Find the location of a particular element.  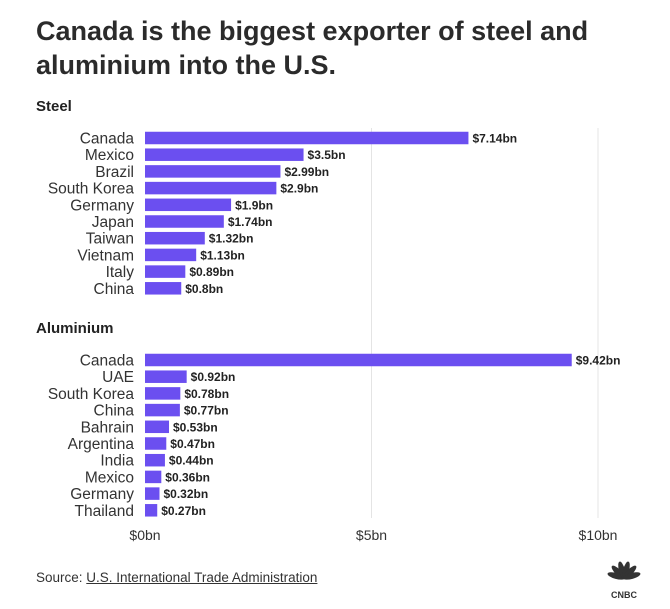

data-label: $7.14bn is located at coordinates (494, 139).